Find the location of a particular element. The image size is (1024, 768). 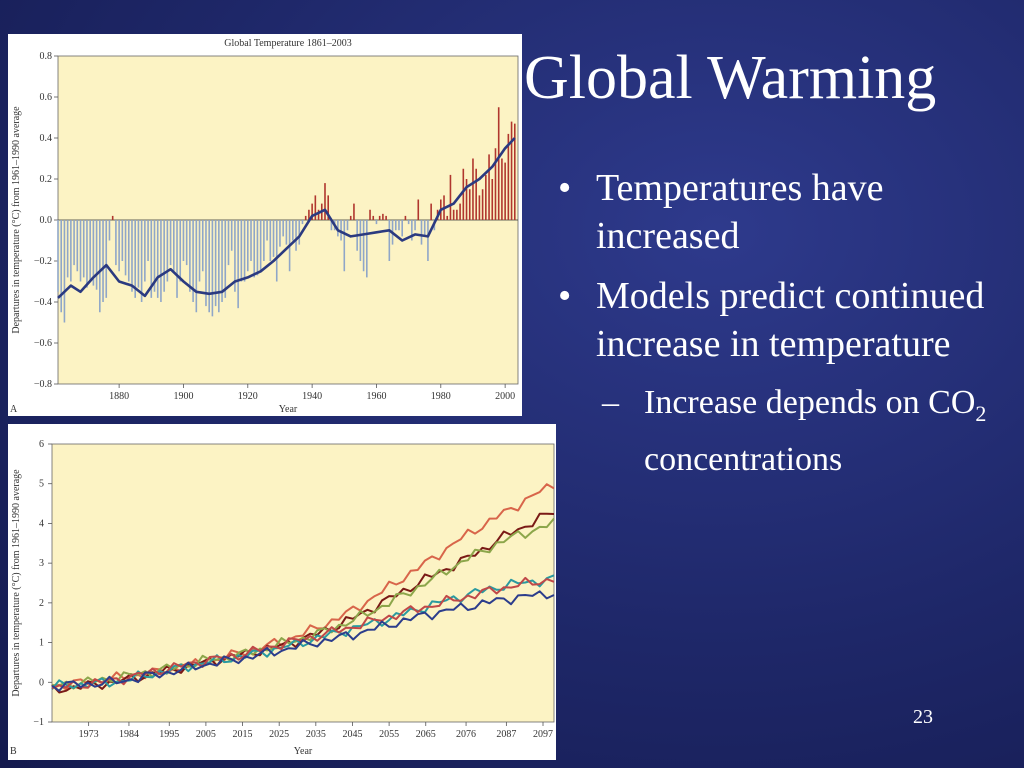

panel-letter-b: B is located at coordinates (13, 751).